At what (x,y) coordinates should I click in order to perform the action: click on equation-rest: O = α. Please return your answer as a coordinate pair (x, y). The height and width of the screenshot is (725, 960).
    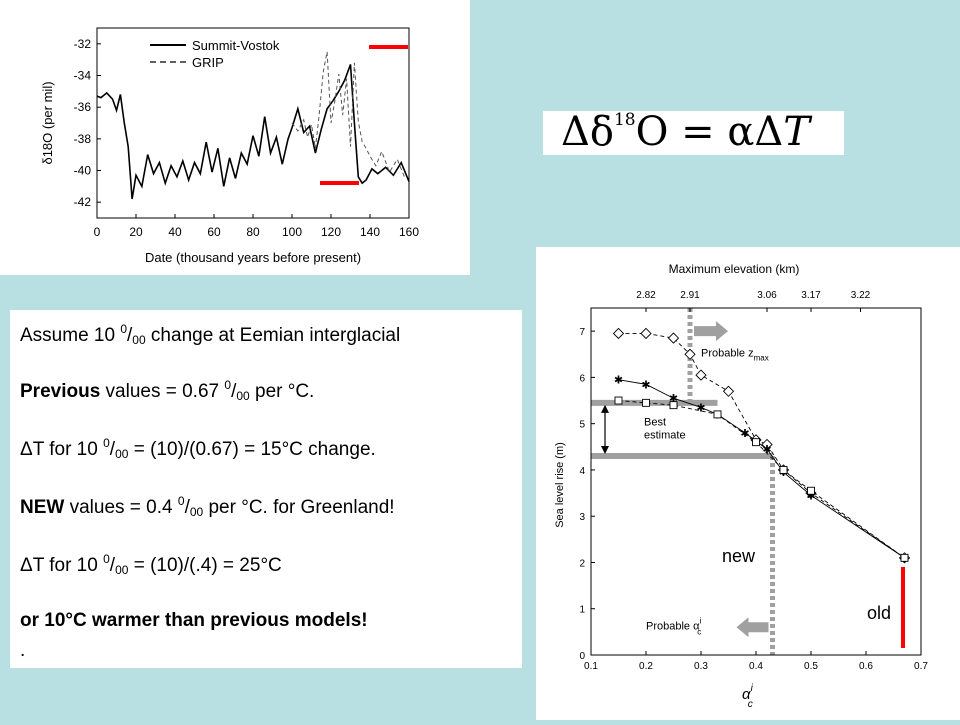
    Looking at the image, I should click on (695, 132).